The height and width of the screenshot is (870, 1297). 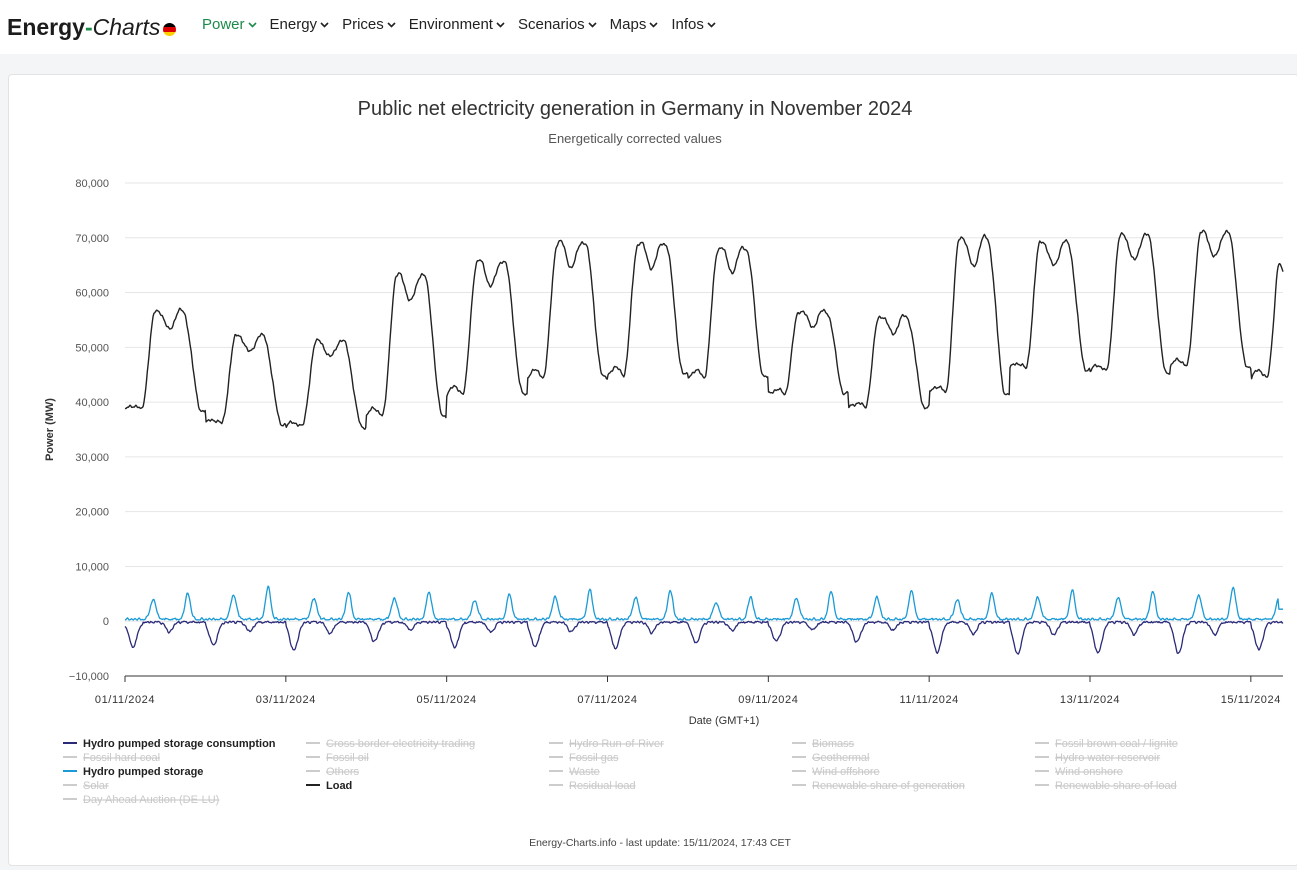 I want to click on x-tick-label: 11/11/2024, so click(x=928, y=700).